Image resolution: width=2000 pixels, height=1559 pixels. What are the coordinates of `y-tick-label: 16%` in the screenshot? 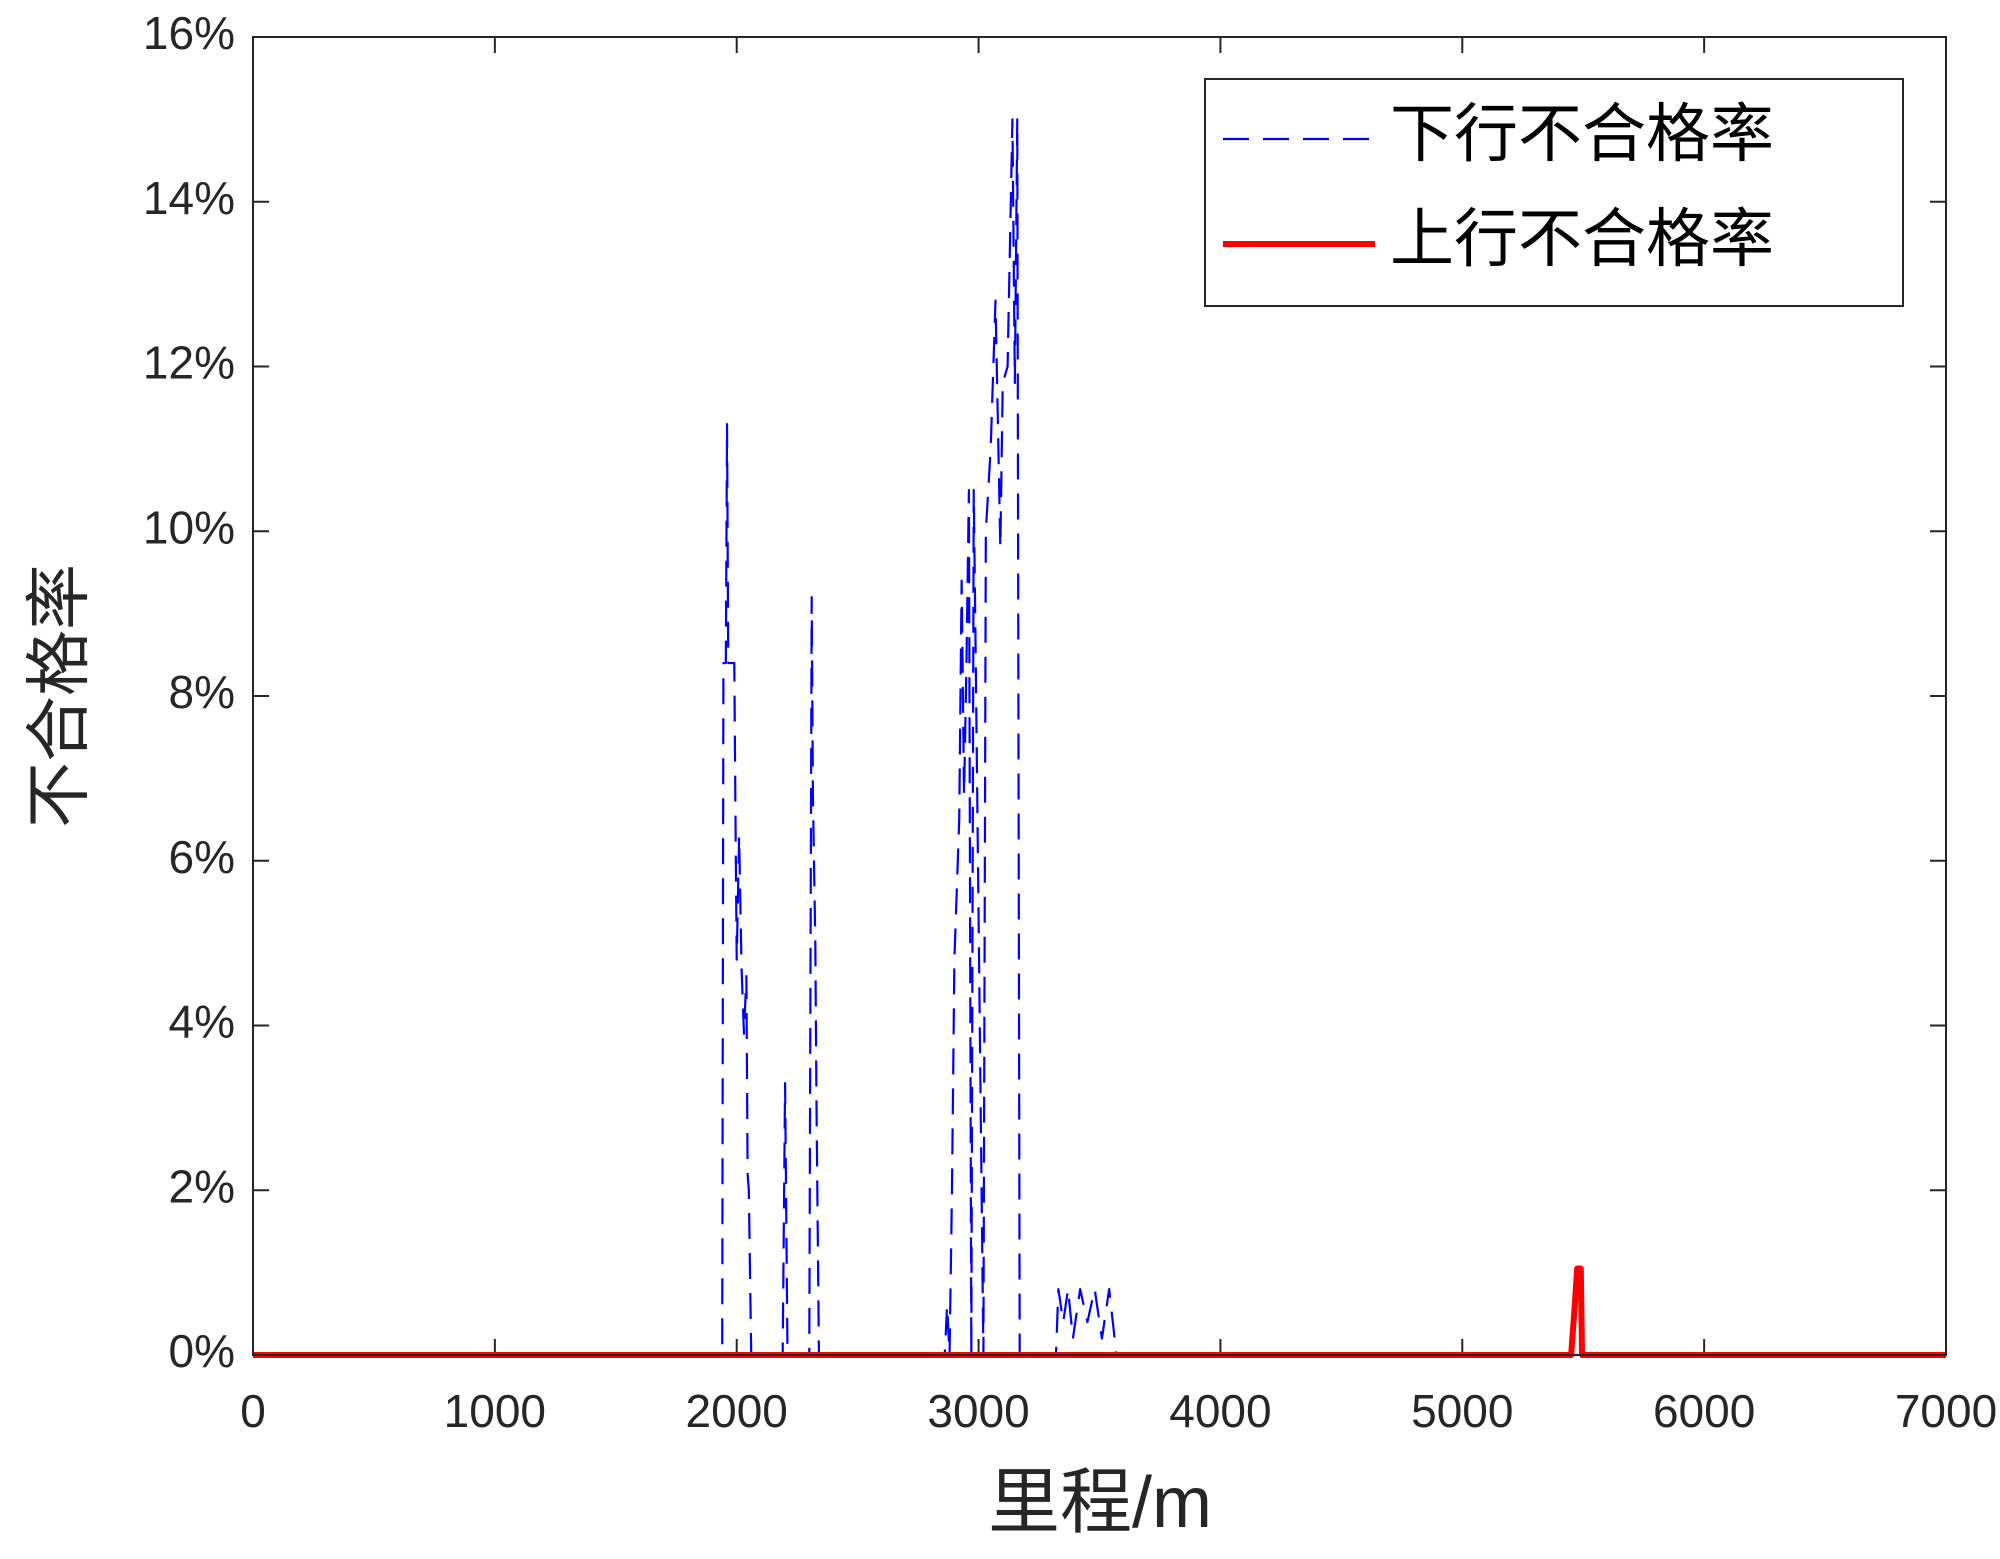 It's located at (189, 33).